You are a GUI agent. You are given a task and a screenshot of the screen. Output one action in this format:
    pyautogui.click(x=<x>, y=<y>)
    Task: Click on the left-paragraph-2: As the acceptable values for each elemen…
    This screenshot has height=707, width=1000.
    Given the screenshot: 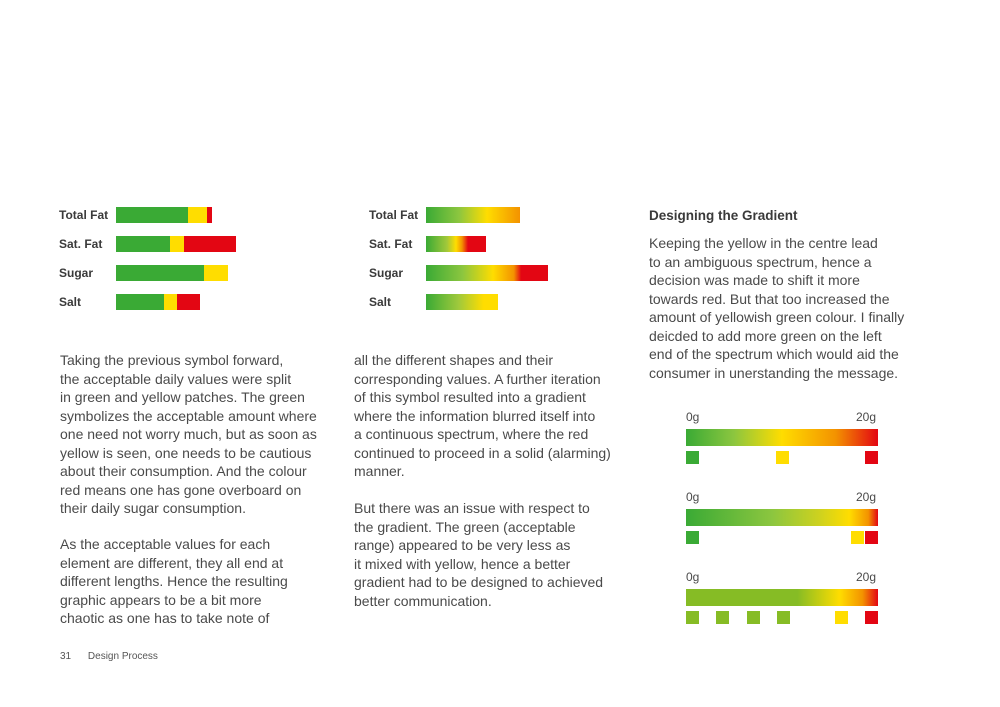 What is the action you would take?
    pyautogui.click(x=174, y=581)
    